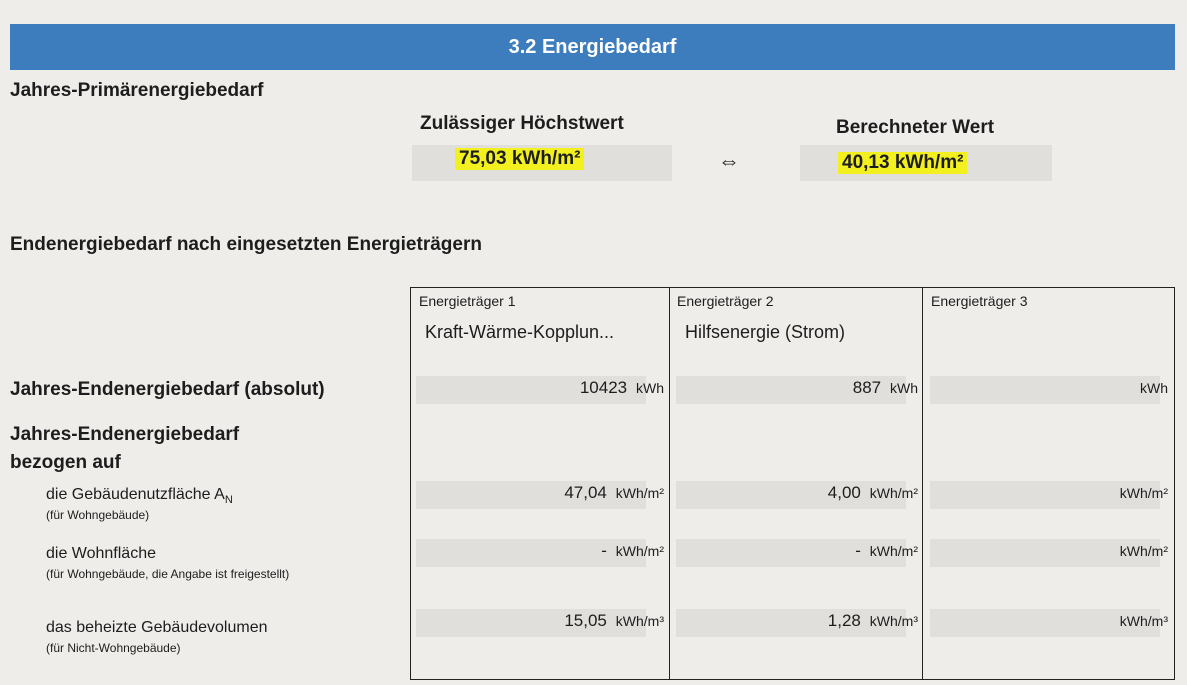  What do you see at coordinates (125, 434) in the screenshot?
I see `rel-label-1: Jahres-Endenergiebedarf` at bounding box center [125, 434].